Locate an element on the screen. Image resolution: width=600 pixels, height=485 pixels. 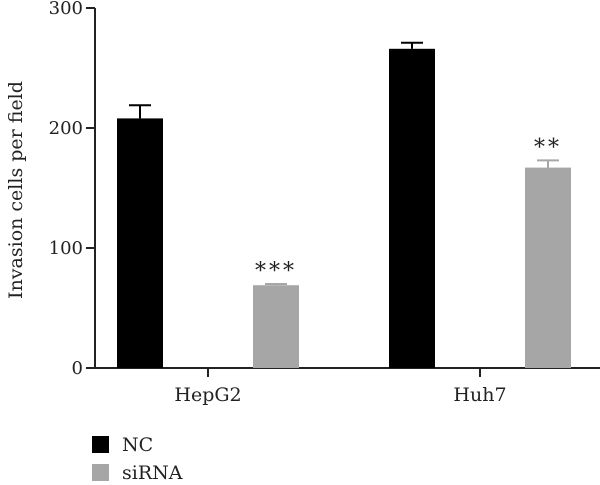
chart-legend: NC siRNA is located at coordinates (137, 459).